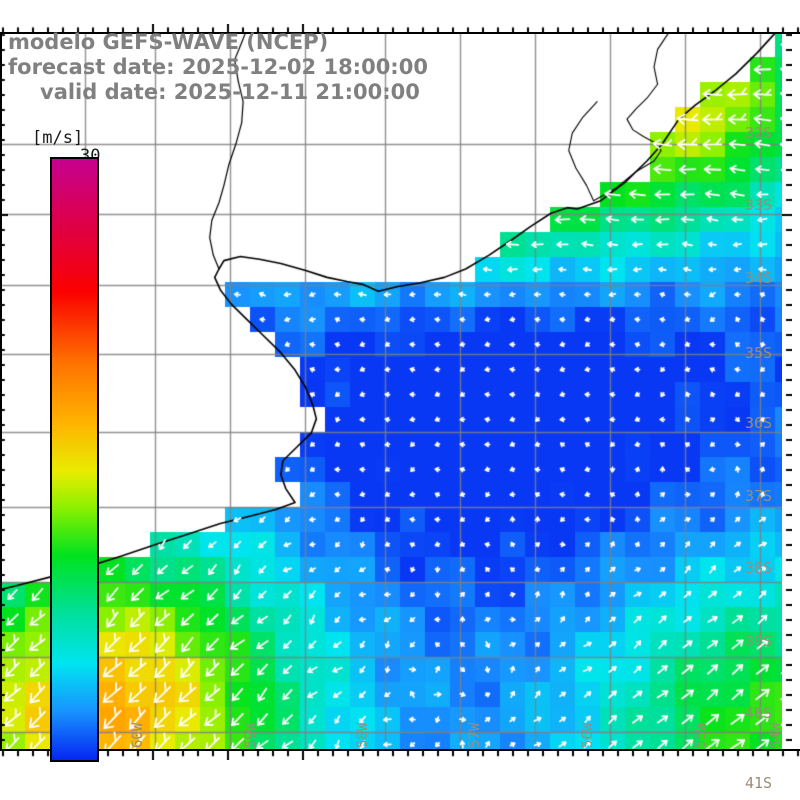 The width and height of the screenshot is (800, 800). Describe the element at coordinates (759, 783) in the screenshot. I see `latitude-tick-label: 41S` at that location.